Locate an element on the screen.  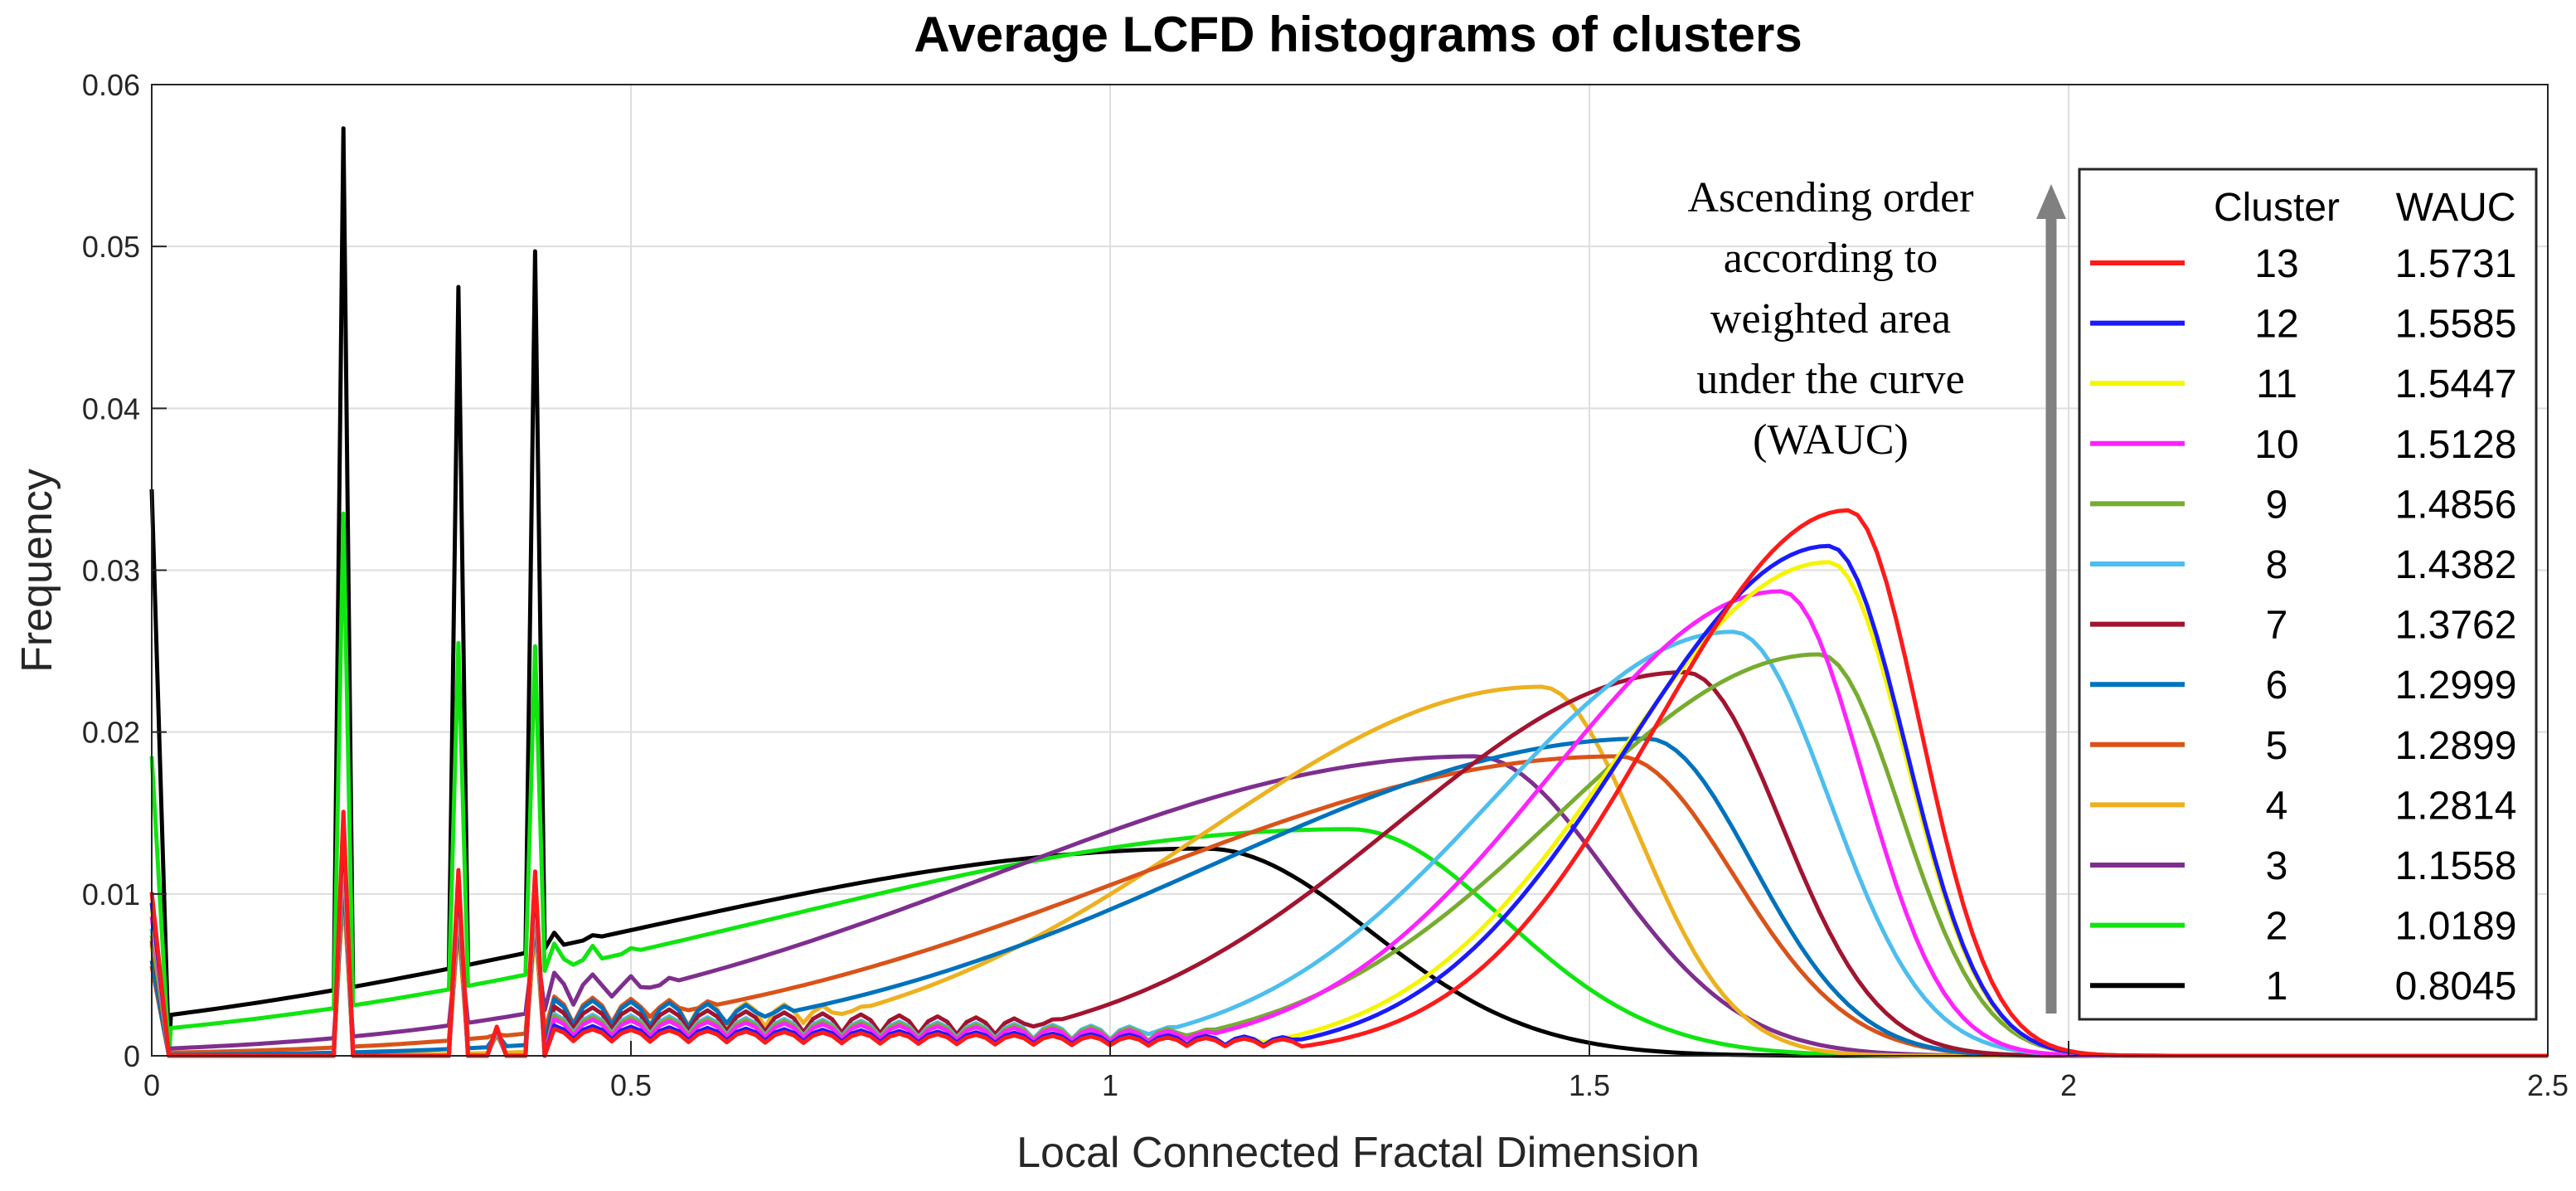
annotation-line: weighted area is located at coordinates (1830, 319).